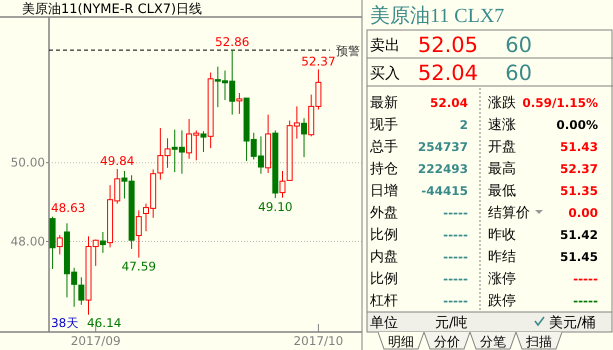  Describe the element at coordinates (139, 267) in the screenshot. I see `annotation: 47.59` at that location.